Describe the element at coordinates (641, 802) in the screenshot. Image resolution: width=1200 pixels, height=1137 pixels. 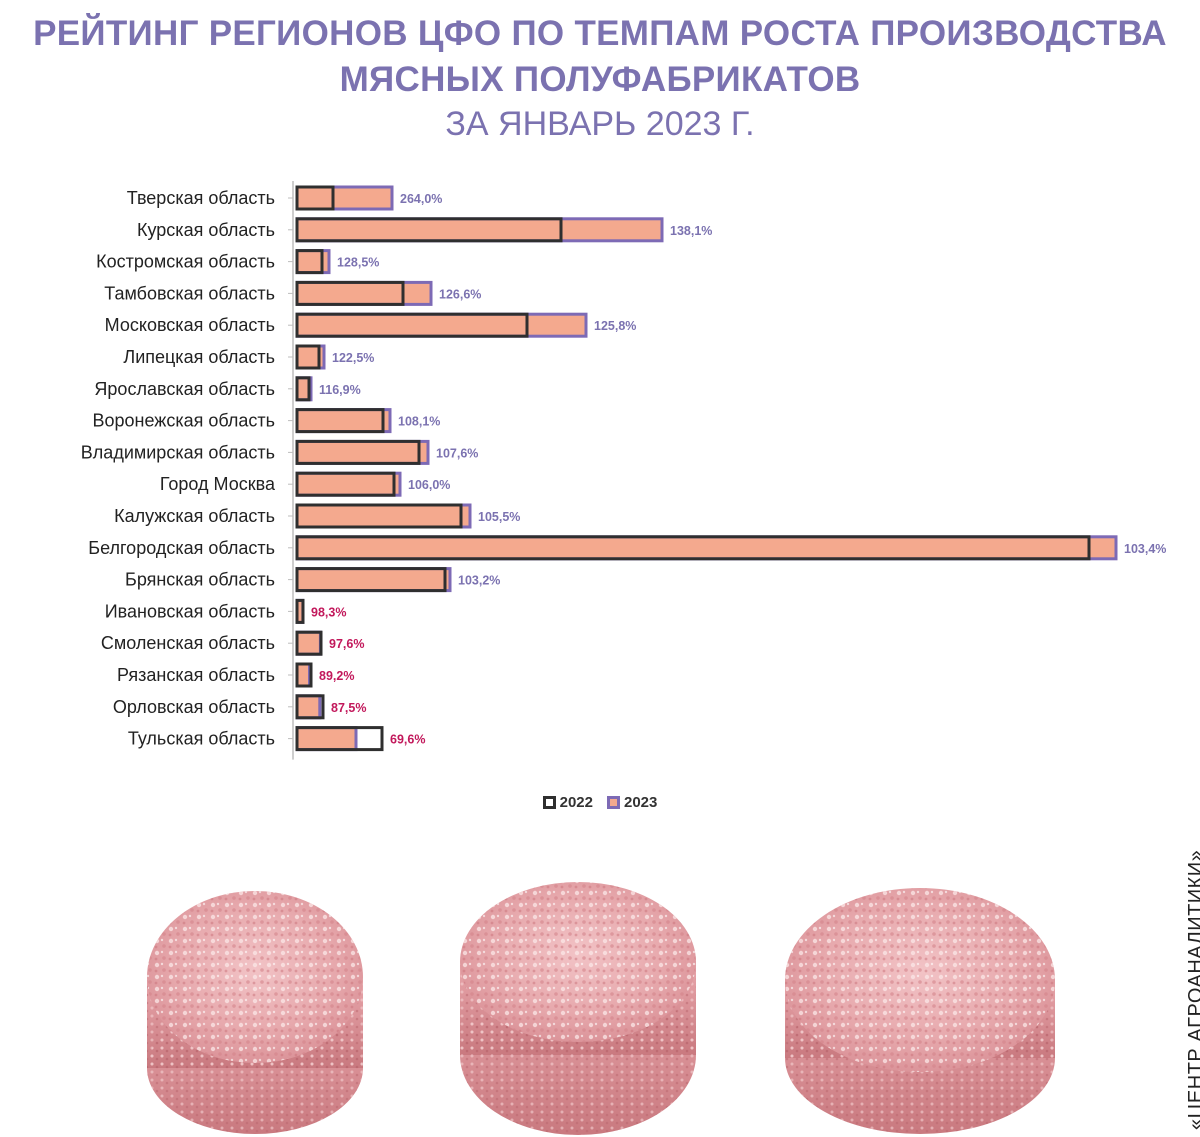
I see `legend-label-2023: 2023` at that location.